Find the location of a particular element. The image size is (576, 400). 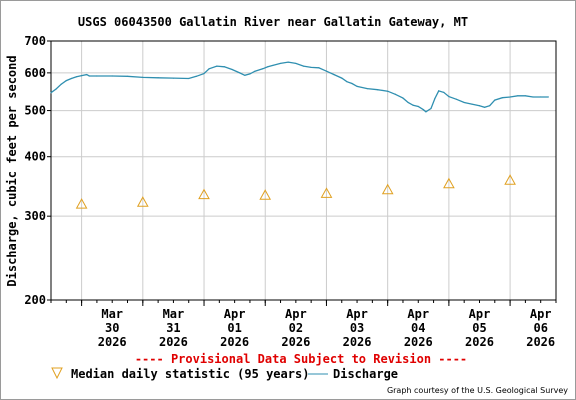

legend-discharge-label: Discharge is located at coordinates (365, 374).